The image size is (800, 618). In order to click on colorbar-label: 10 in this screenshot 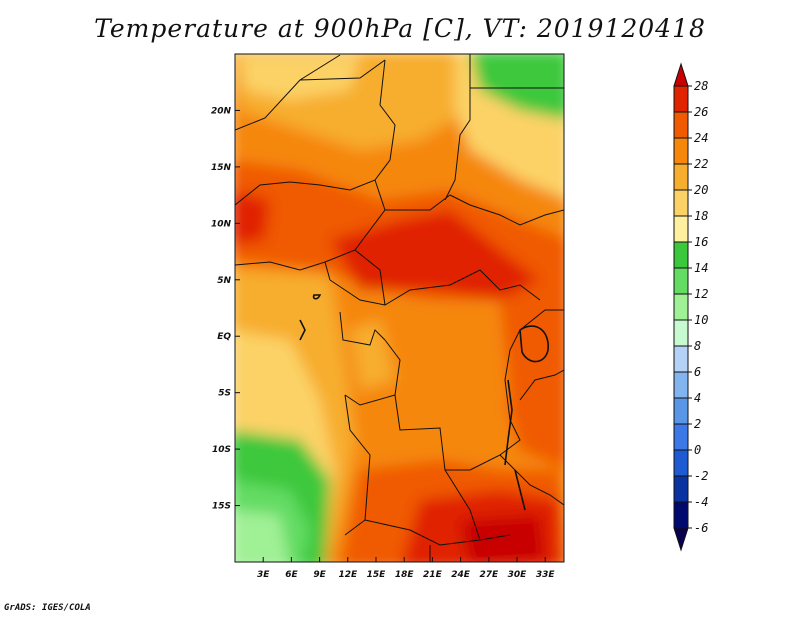, I will do `click(701, 320)`.